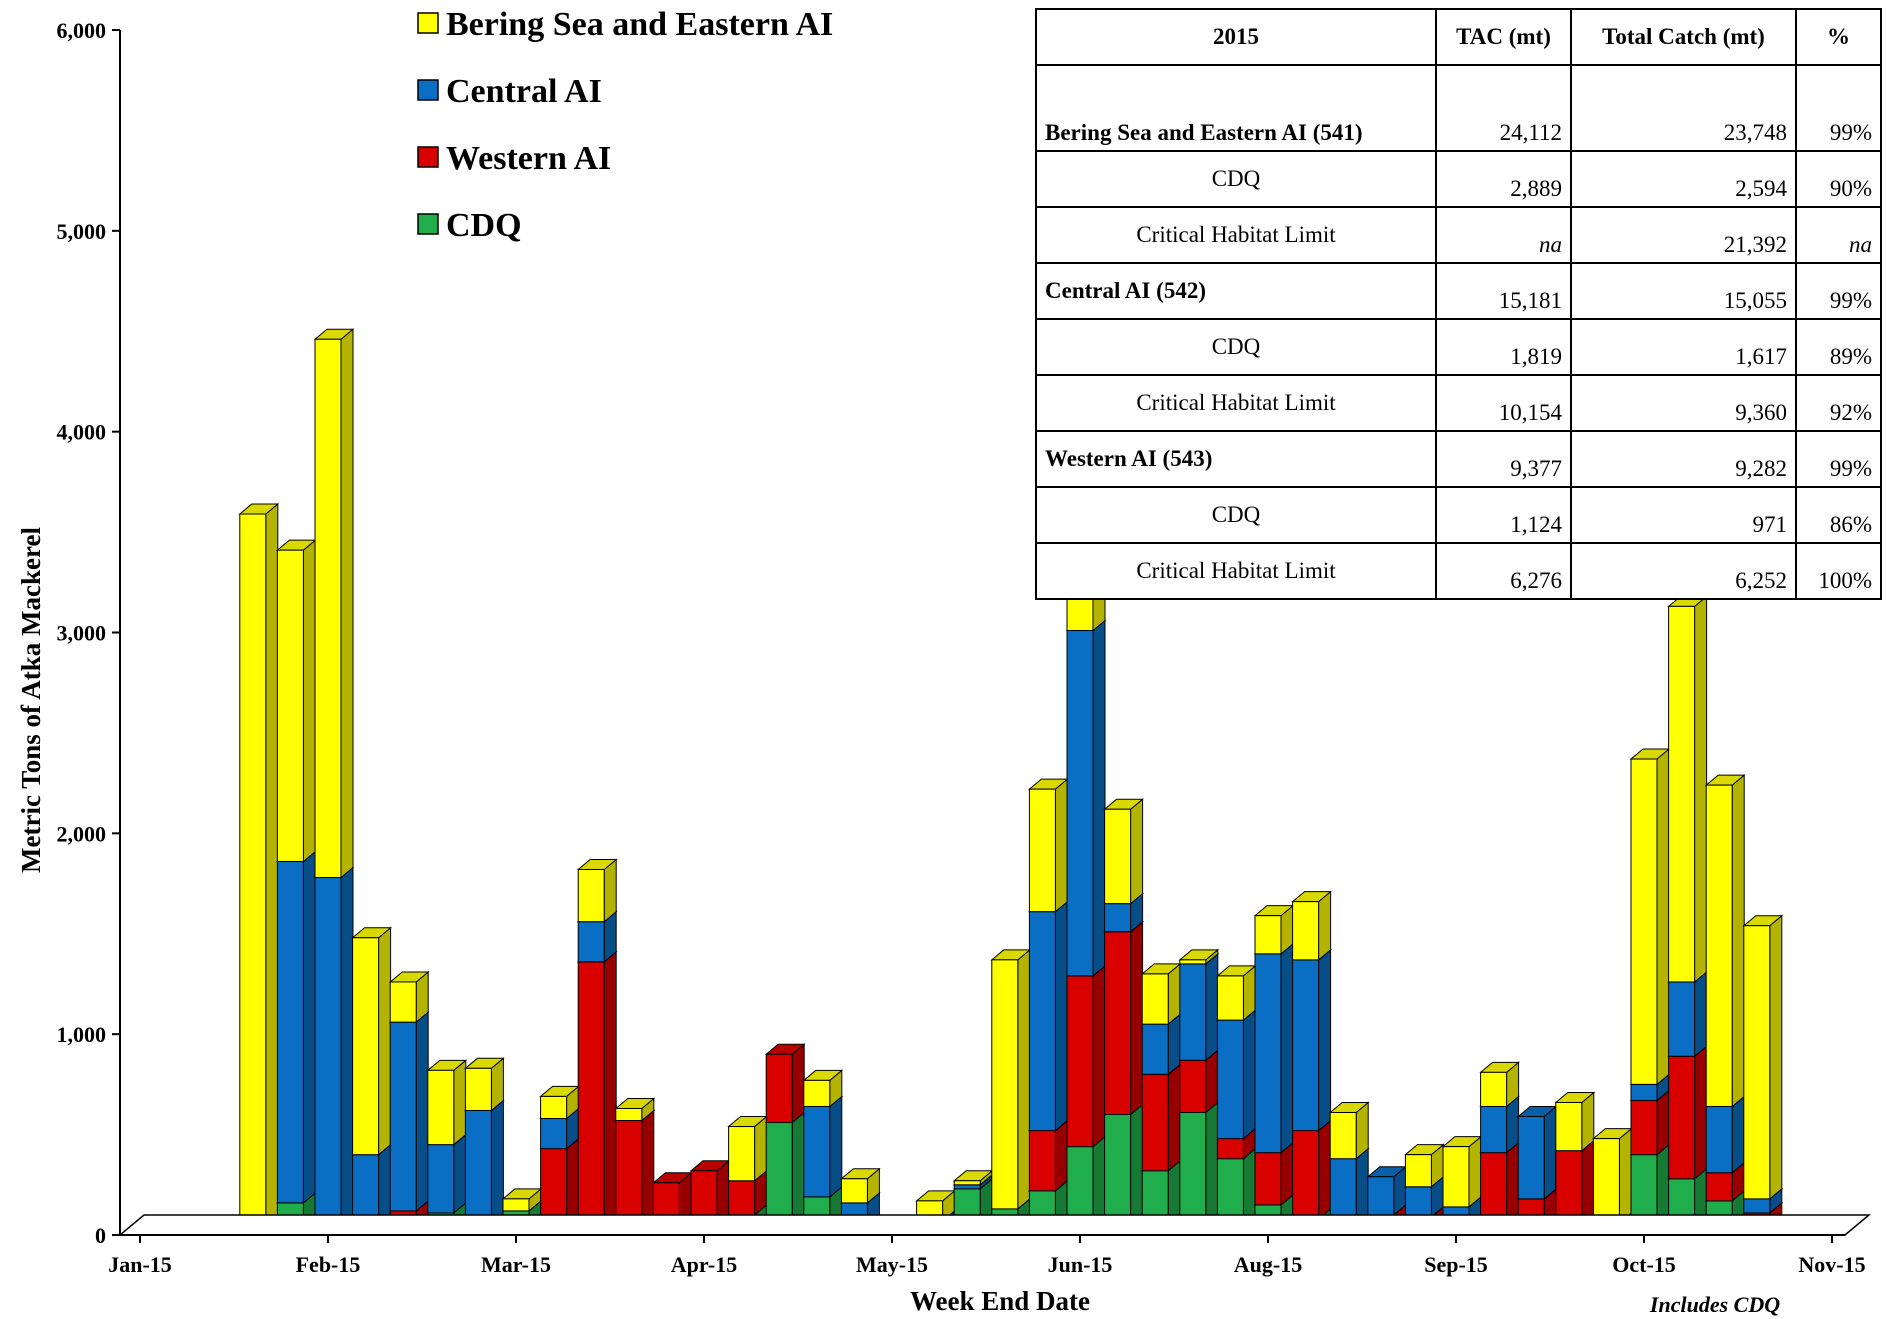 The width and height of the screenshot is (1886, 1319). I want to click on tac-value: 9,377, so click(1503, 459).